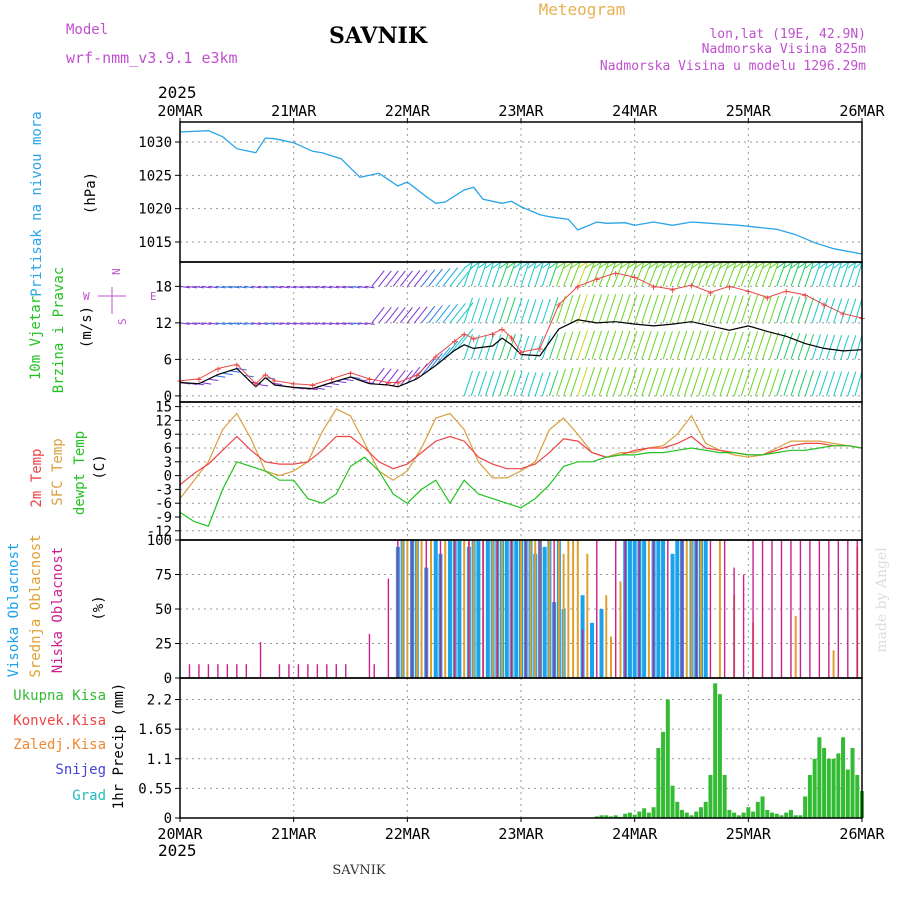  Describe the element at coordinates (521, 111) in the screenshot. I see `x-tick-label-top: 23MAR` at that location.